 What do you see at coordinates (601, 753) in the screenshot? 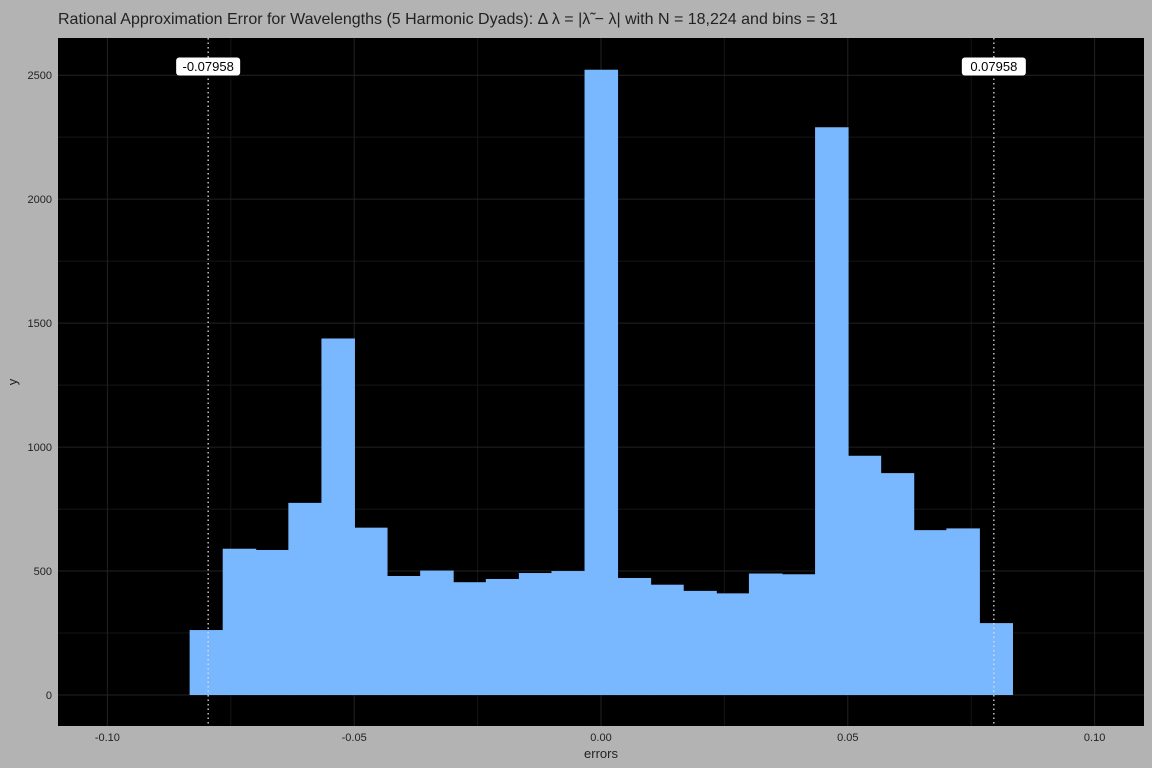
I see `x-axis-title: errors` at bounding box center [601, 753].